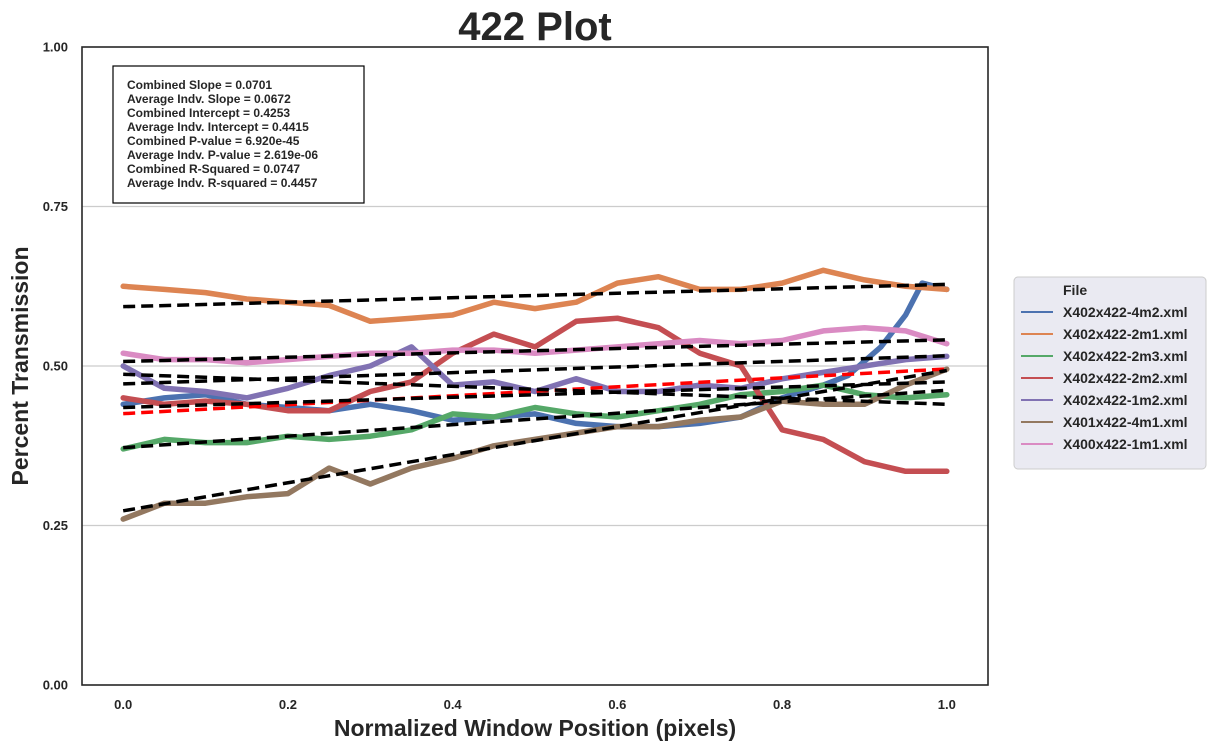  Describe the element at coordinates (55, 685) in the screenshot. I see `y-tick-label: 0.00` at that location.